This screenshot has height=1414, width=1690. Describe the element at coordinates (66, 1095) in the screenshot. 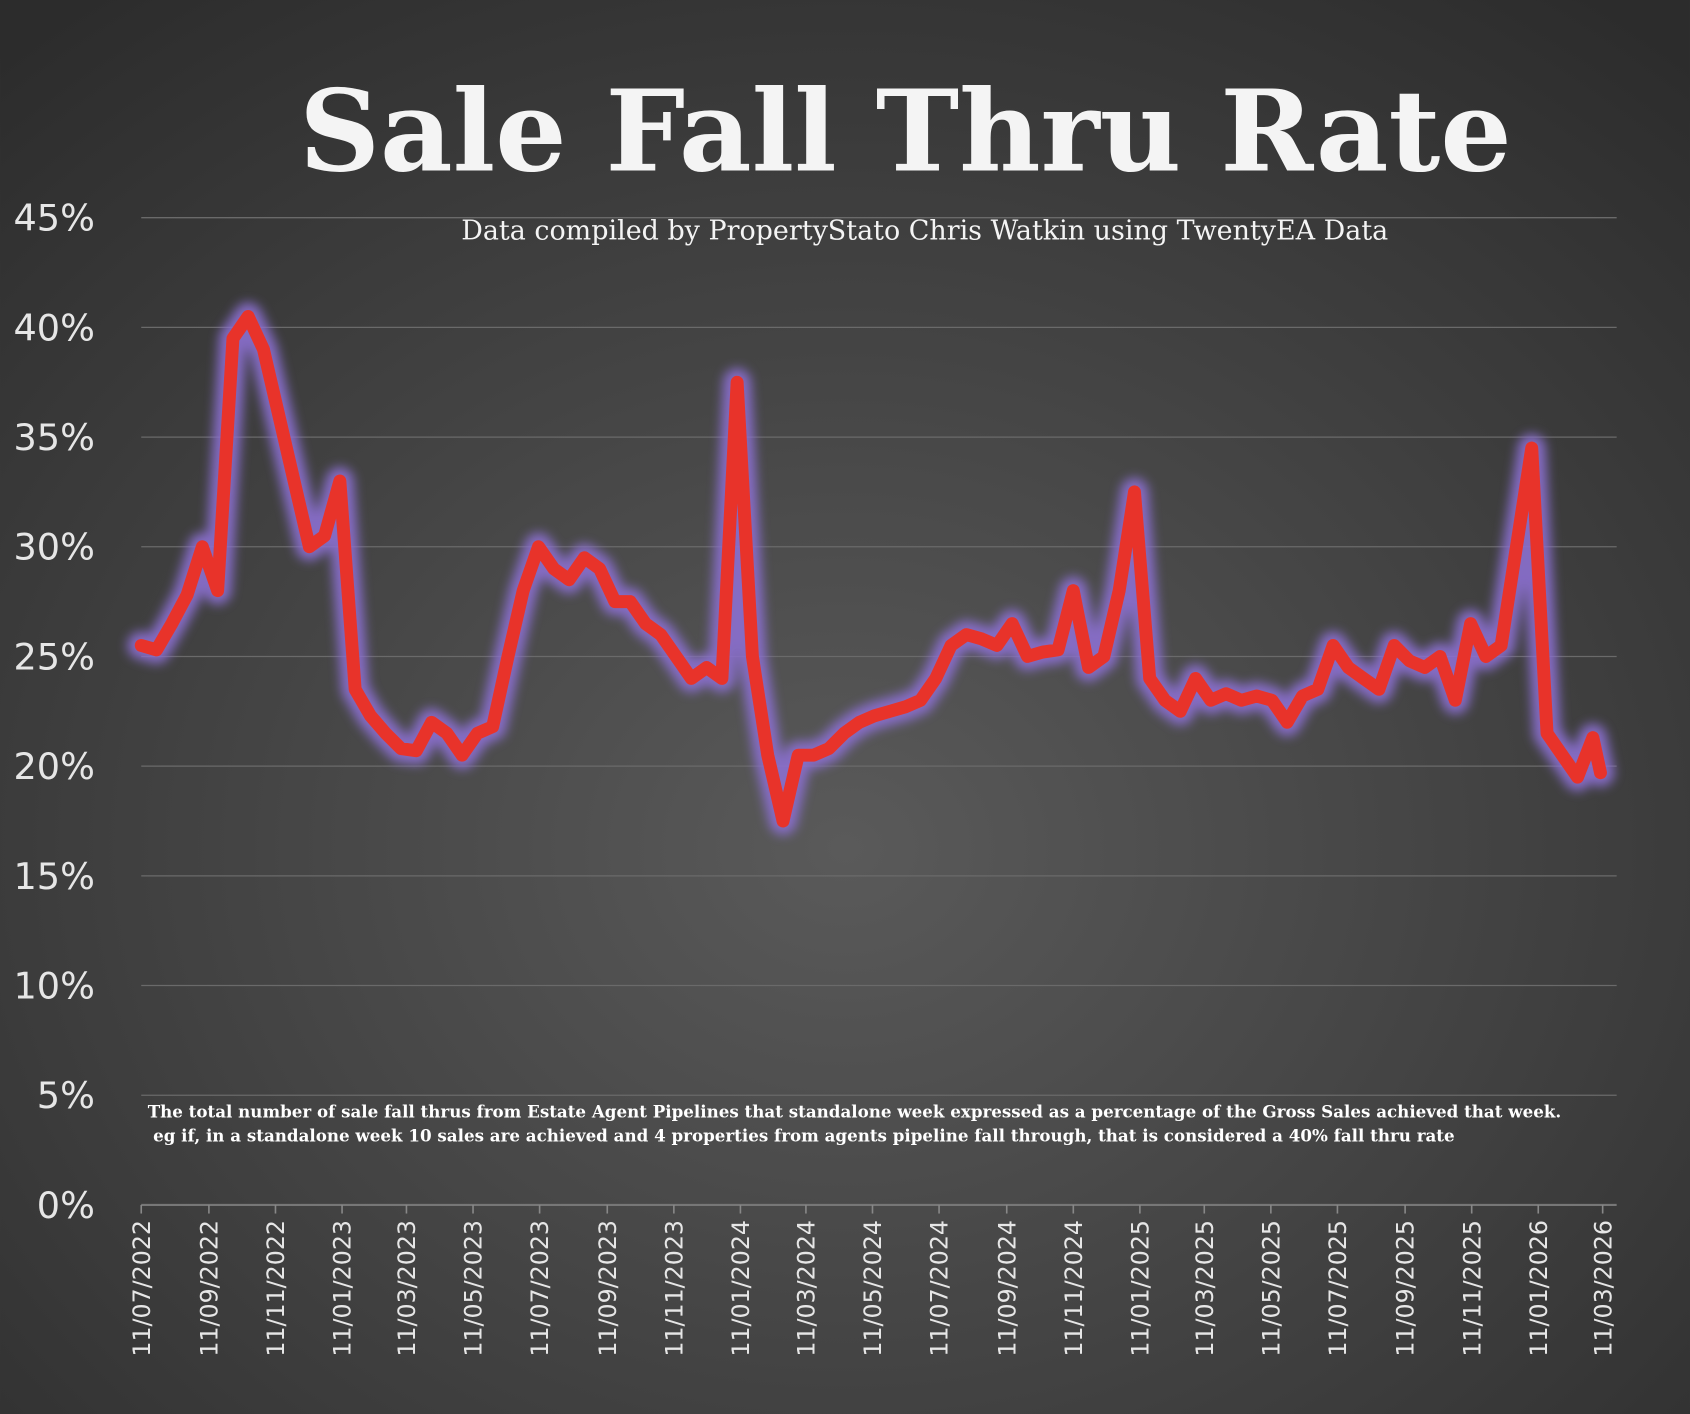

I see `y-tick-label: 5%` at that location.